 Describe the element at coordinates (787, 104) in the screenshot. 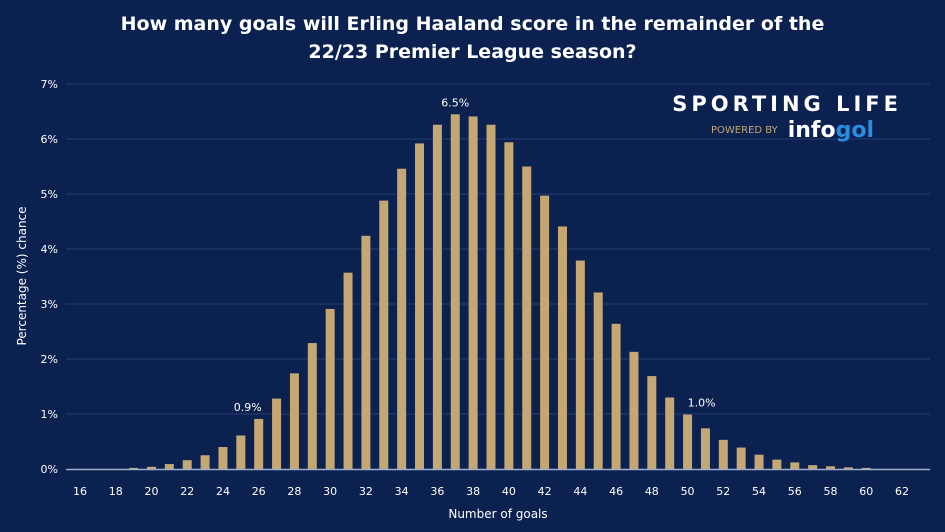

I see `logo-name: SPORTING LIFE` at that location.